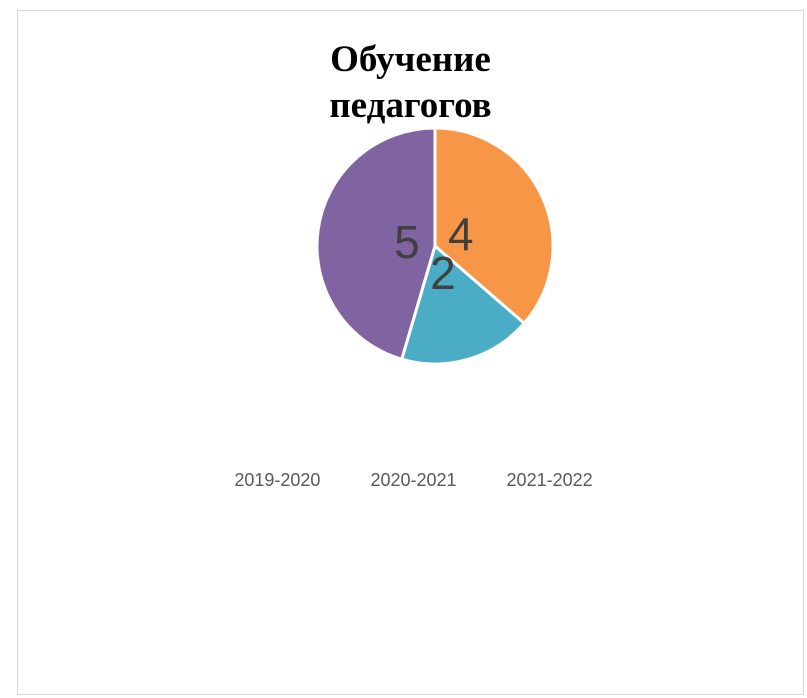 The width and height of the screenshot is (807, 698). I want to click on pie-chart: 425, so click(435, 246).